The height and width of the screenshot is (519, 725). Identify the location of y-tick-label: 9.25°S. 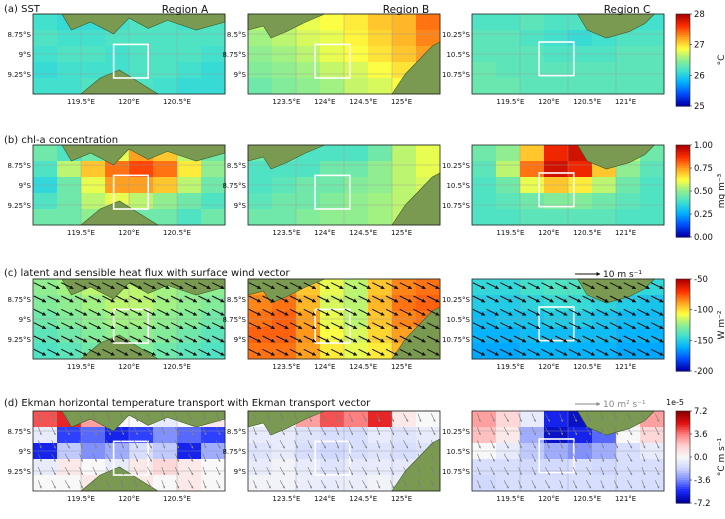
(19, 206).